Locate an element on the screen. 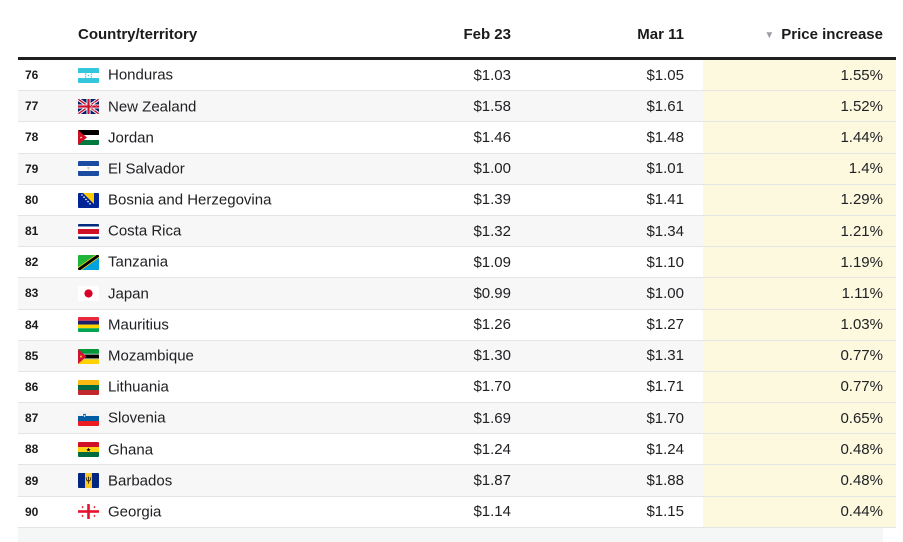 The height and width of the screenshot is (542, 903). price-feb23: $1.87 is located at coordinates (455, 480).